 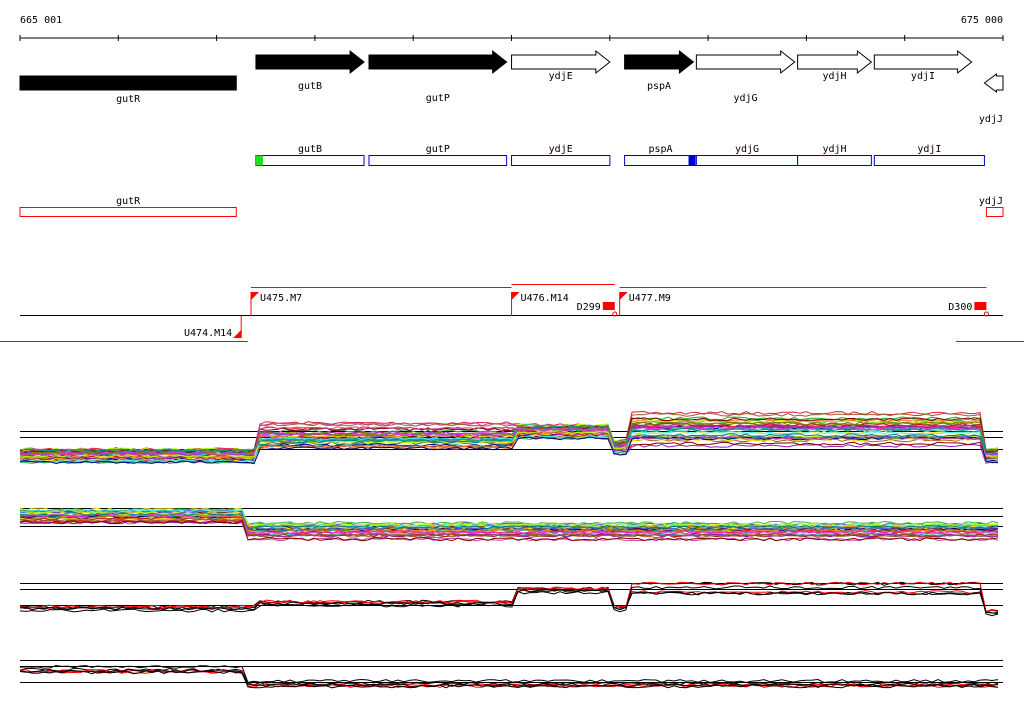 I want to click on terminator-label-D299: D299, so click(x=589, y=307).